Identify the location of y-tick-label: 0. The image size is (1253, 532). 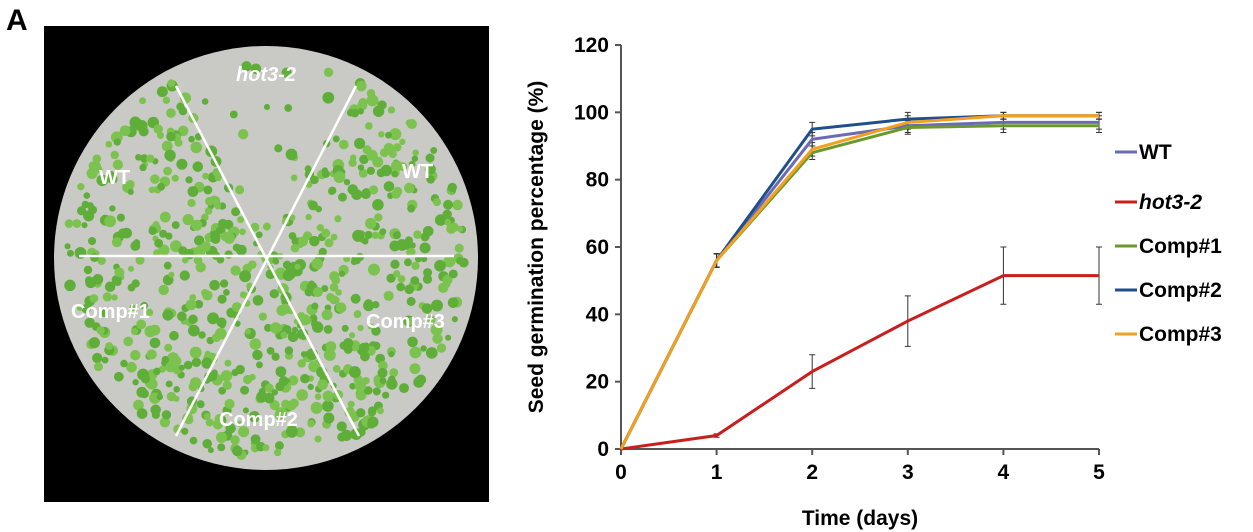
(603, 449).